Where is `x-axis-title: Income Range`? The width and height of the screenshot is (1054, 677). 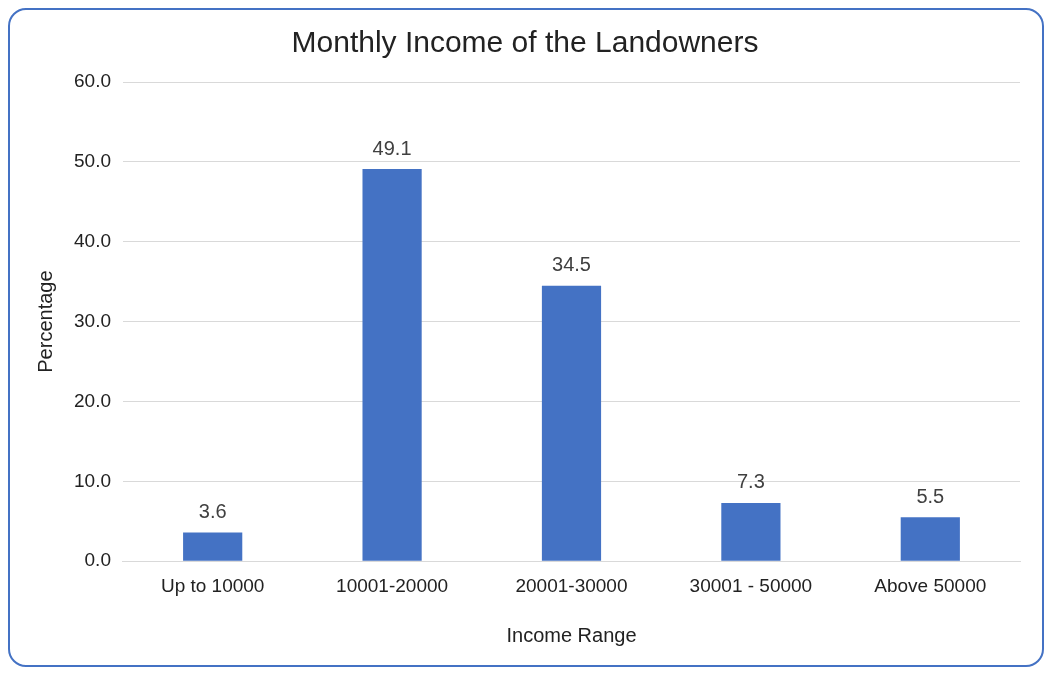
x-axis-title: Income Range is located at coordinates (571, 634).